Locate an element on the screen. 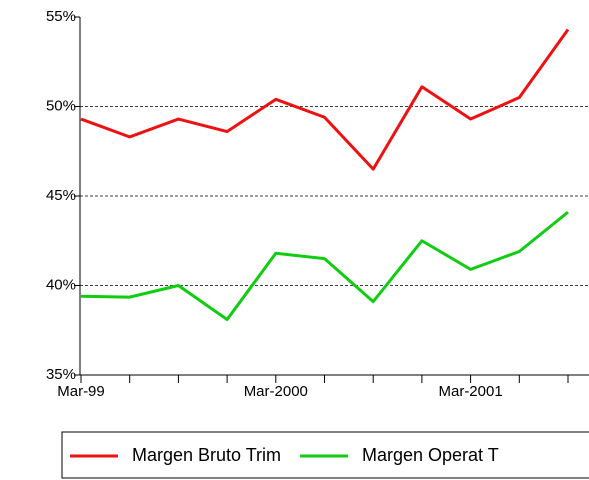  y-tick-label: 35% is located at coordinates (61, 374).